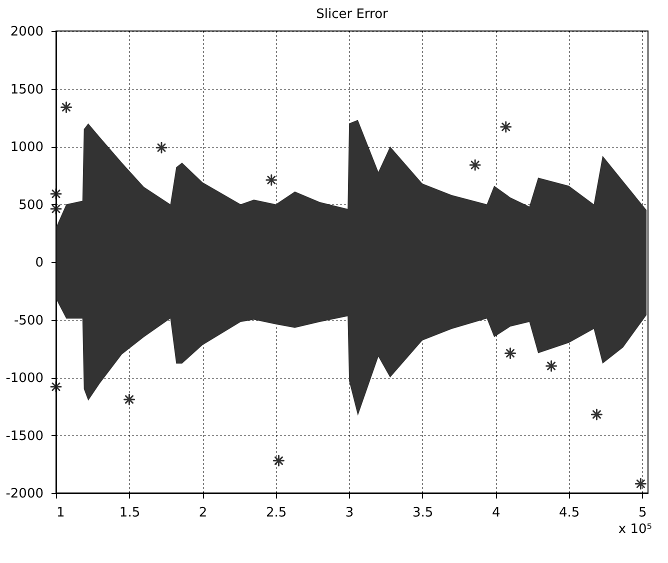 This screenshot has width=668, height=563. What do you see at coordinates (27, 147) in the screenshot?
I see `y-tick-label: 1000` at bounding box center [27, 147].